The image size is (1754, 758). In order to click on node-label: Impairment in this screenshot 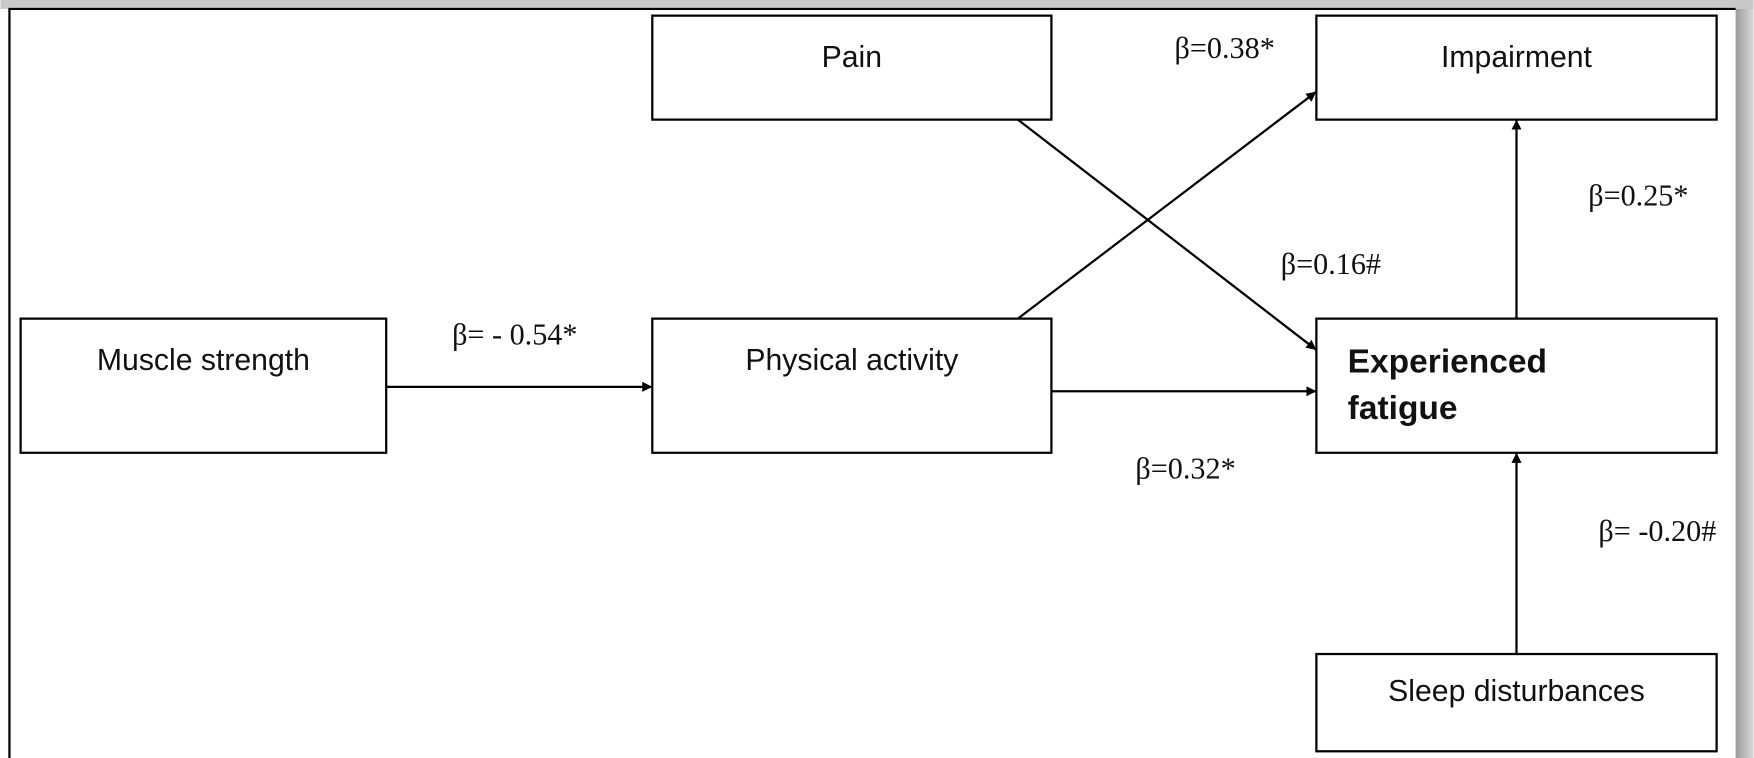, I will do `click(1517, 57)`.